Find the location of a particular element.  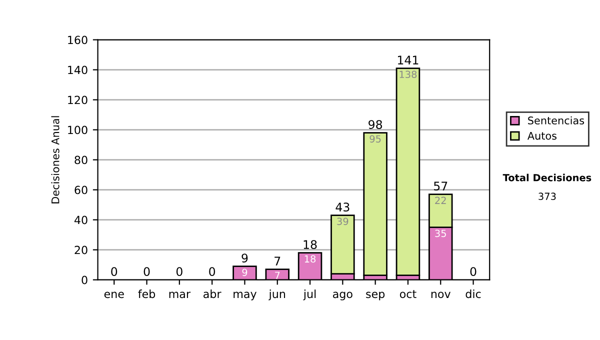

y-tick-label: 60 is located at coordinates (81, 190).